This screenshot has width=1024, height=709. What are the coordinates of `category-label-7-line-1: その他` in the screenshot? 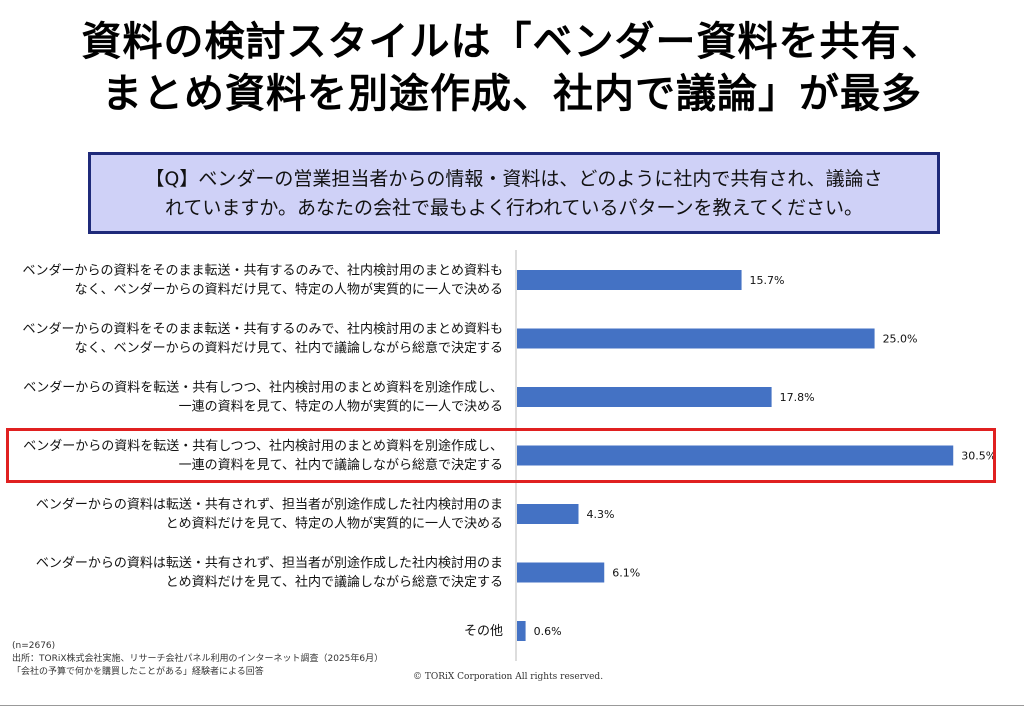 It's located at (483, 631).